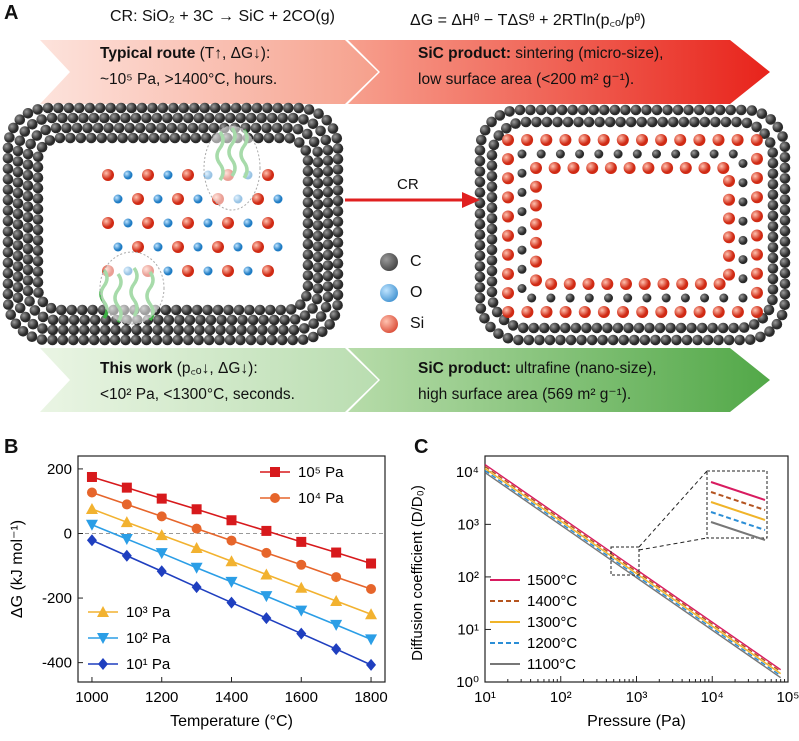 The width and height of the screenshot is (799, 741). Describe the element at coordinates (408, 184) in the screenshot. I see `cr-arrow-label: CR` at that location.